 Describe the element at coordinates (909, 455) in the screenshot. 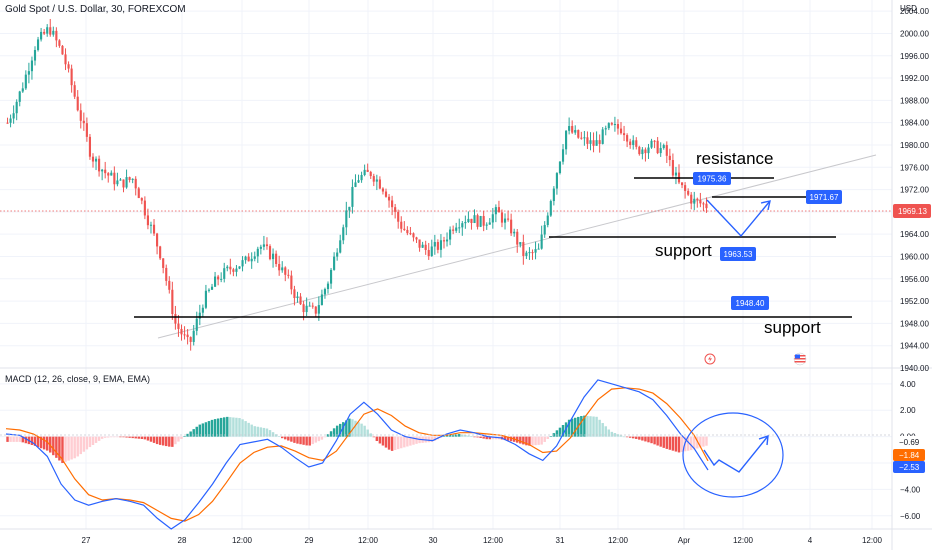

I see `macd-signal-tag: −1.84` at that location.